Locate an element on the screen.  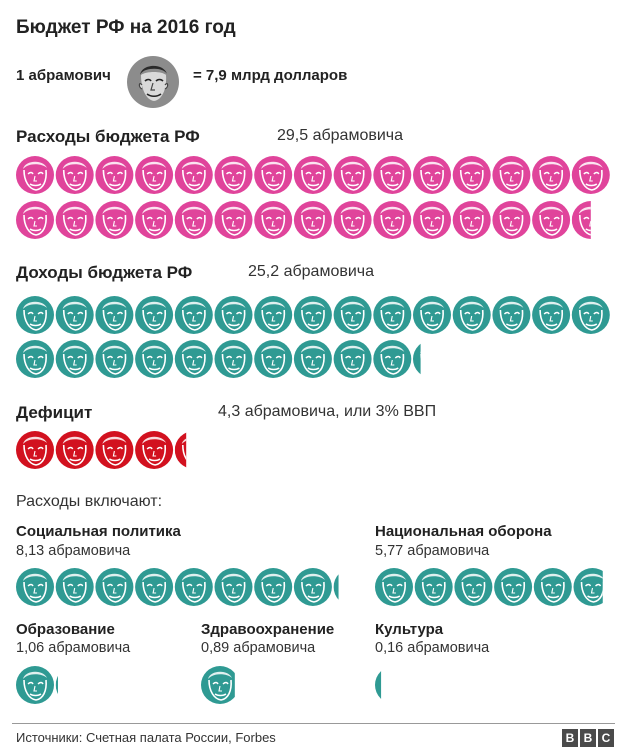
health-value: 0,89 абрамовича is located at coordinates (258, 648).